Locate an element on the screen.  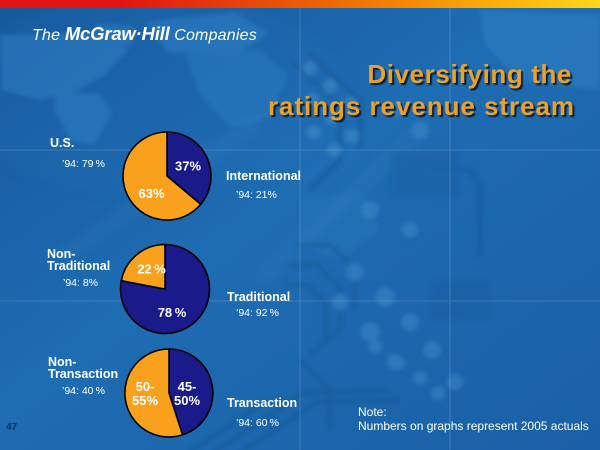
svg-text: 37% is located at coordinates (188, 166).